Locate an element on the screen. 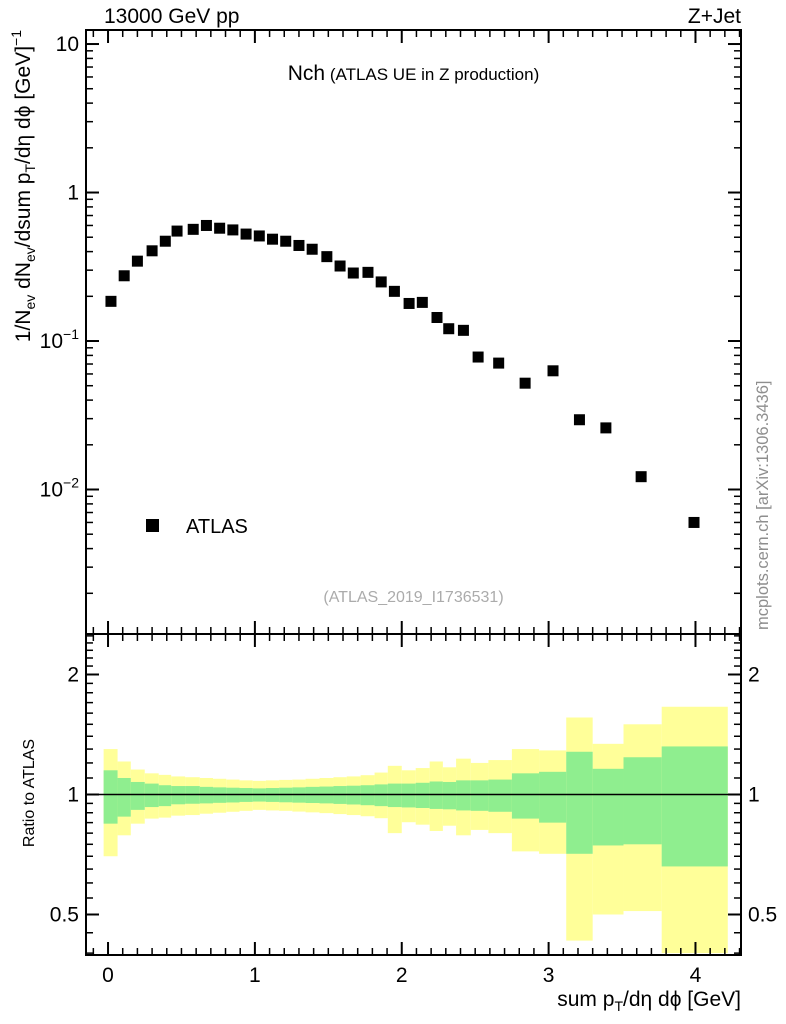 The height and width of the screenshot is (1024, 786). x-tick-labels: 0 1 2 3 4 is located at coordinates (401, 975).